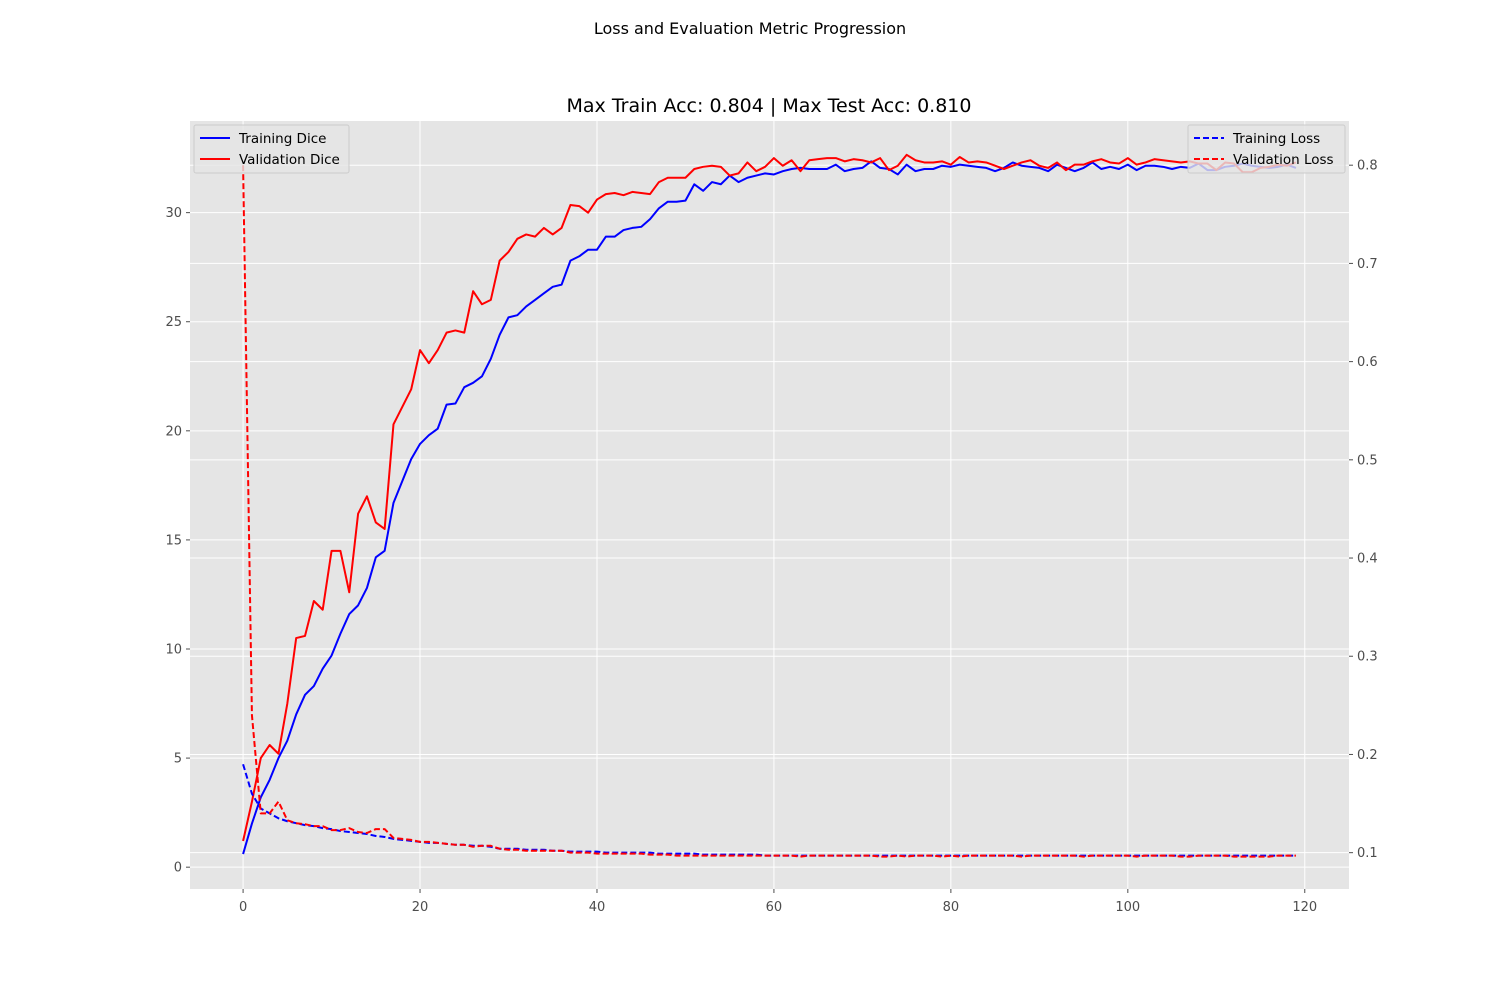 This screenshot has width=1500, height=1000. I want to click on legend-loss-frame, so click(1266, 149).